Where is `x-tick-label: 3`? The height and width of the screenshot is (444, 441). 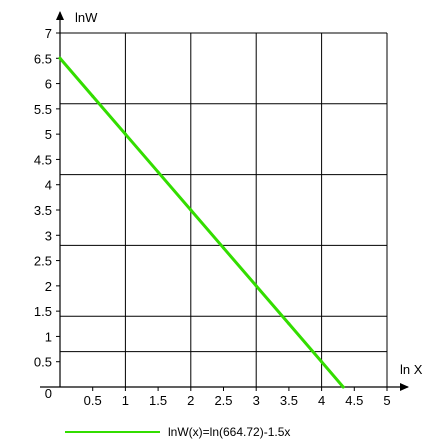
x-tick-label: 3 is located at coordinates (256, 400).